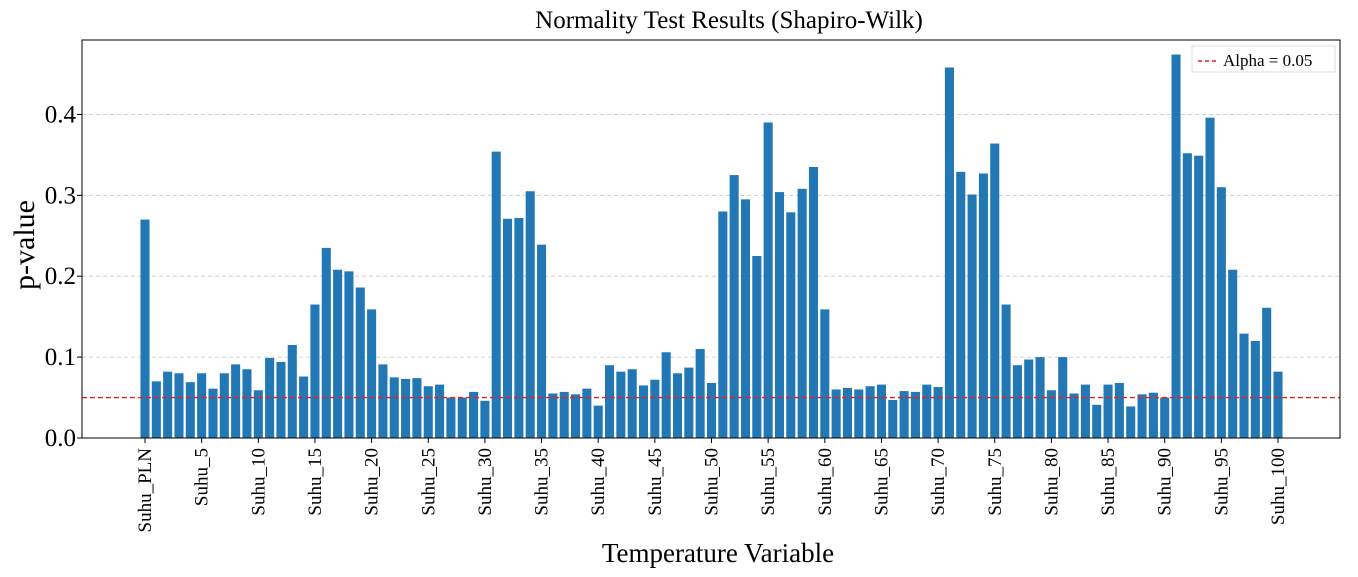  I want to click on x-tick-label: Suhu_25, so click(428, 482).